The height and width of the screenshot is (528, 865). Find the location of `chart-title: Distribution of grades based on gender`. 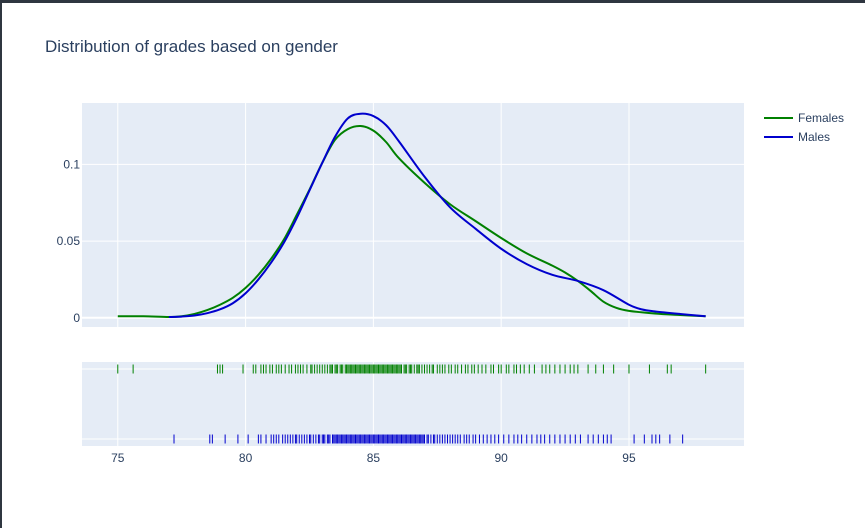

chart-title: Distribution of grades based on gender is located at coordinates (191, 46).